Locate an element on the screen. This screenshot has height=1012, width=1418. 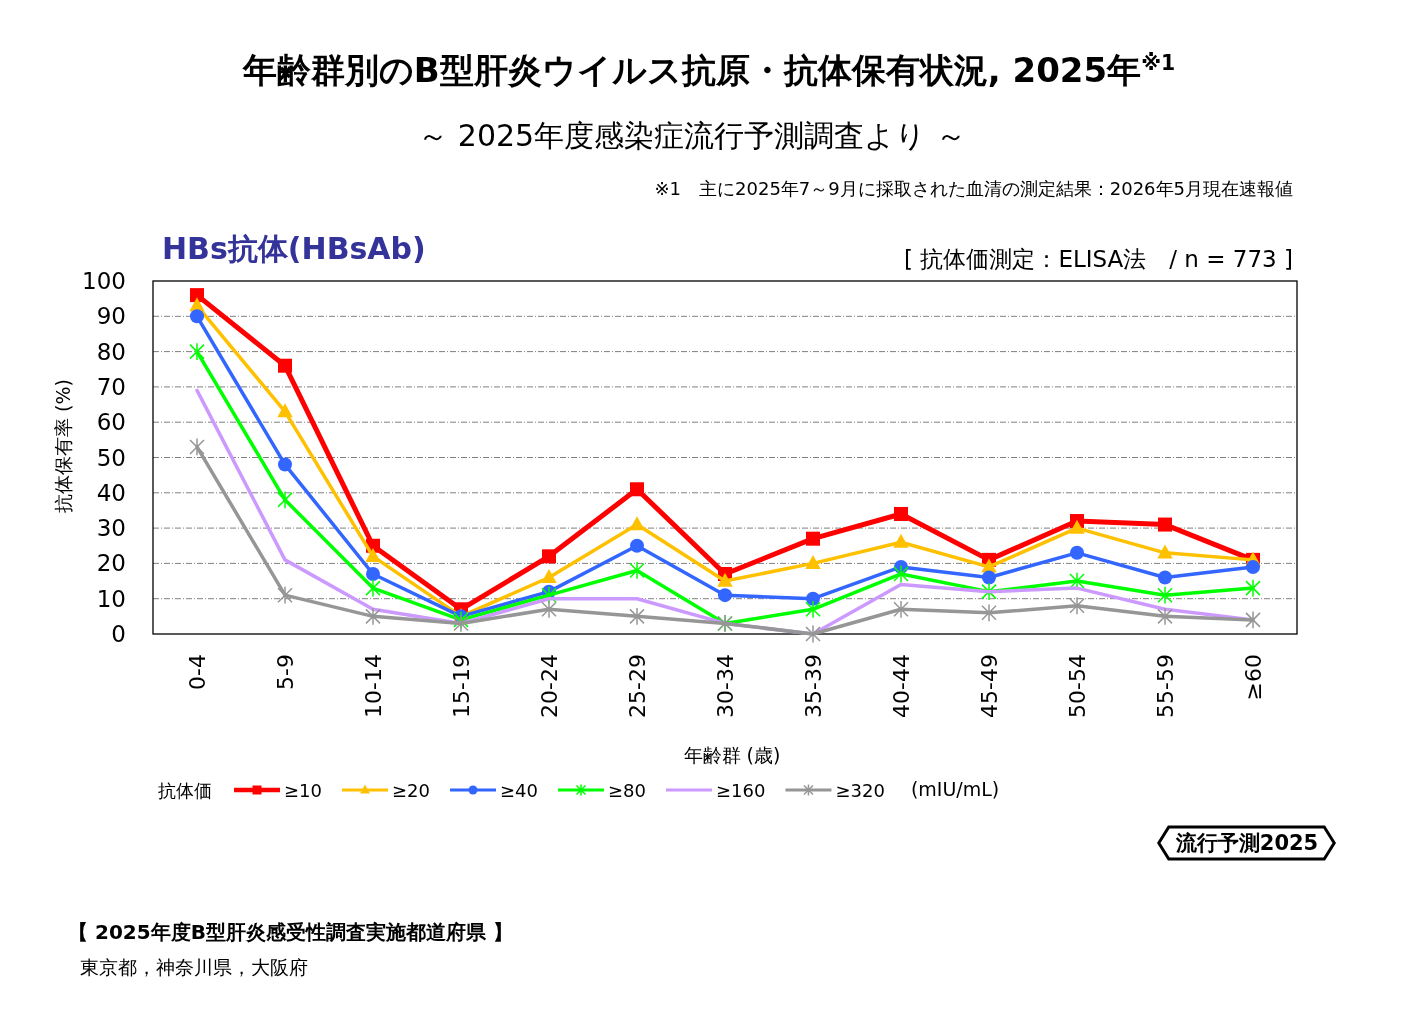
x-axis-title: 年齢群 (歳) is located at coordinates (732, 755).